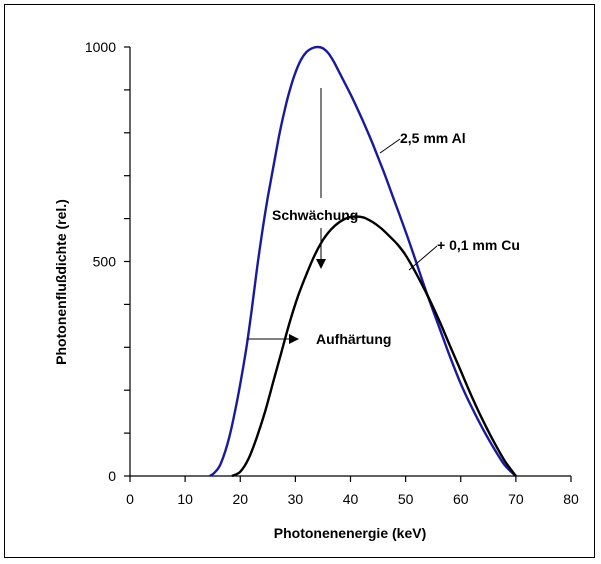  Describe the element at coordinates (105, 262) in the screenshot. I see `y-tick-label: 500` at that location.